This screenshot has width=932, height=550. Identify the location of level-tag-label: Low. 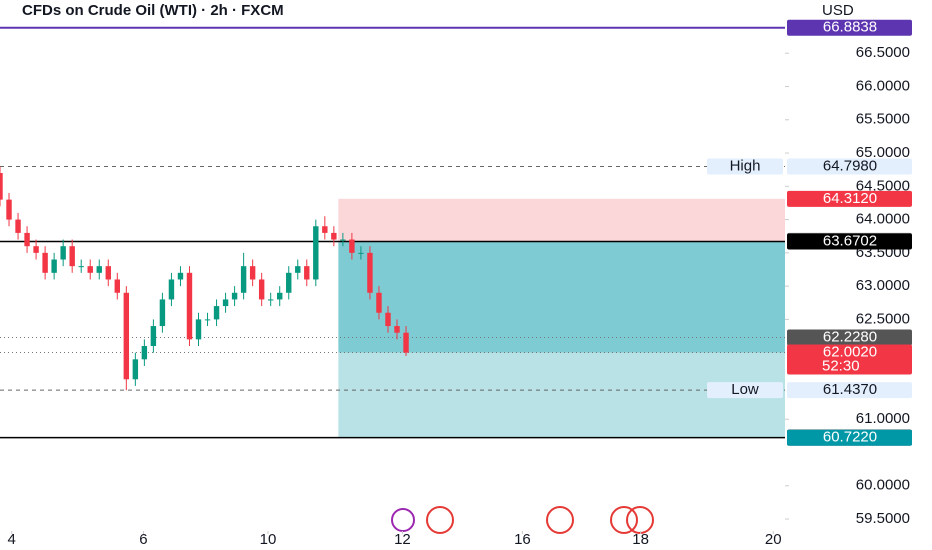
(745, 389).